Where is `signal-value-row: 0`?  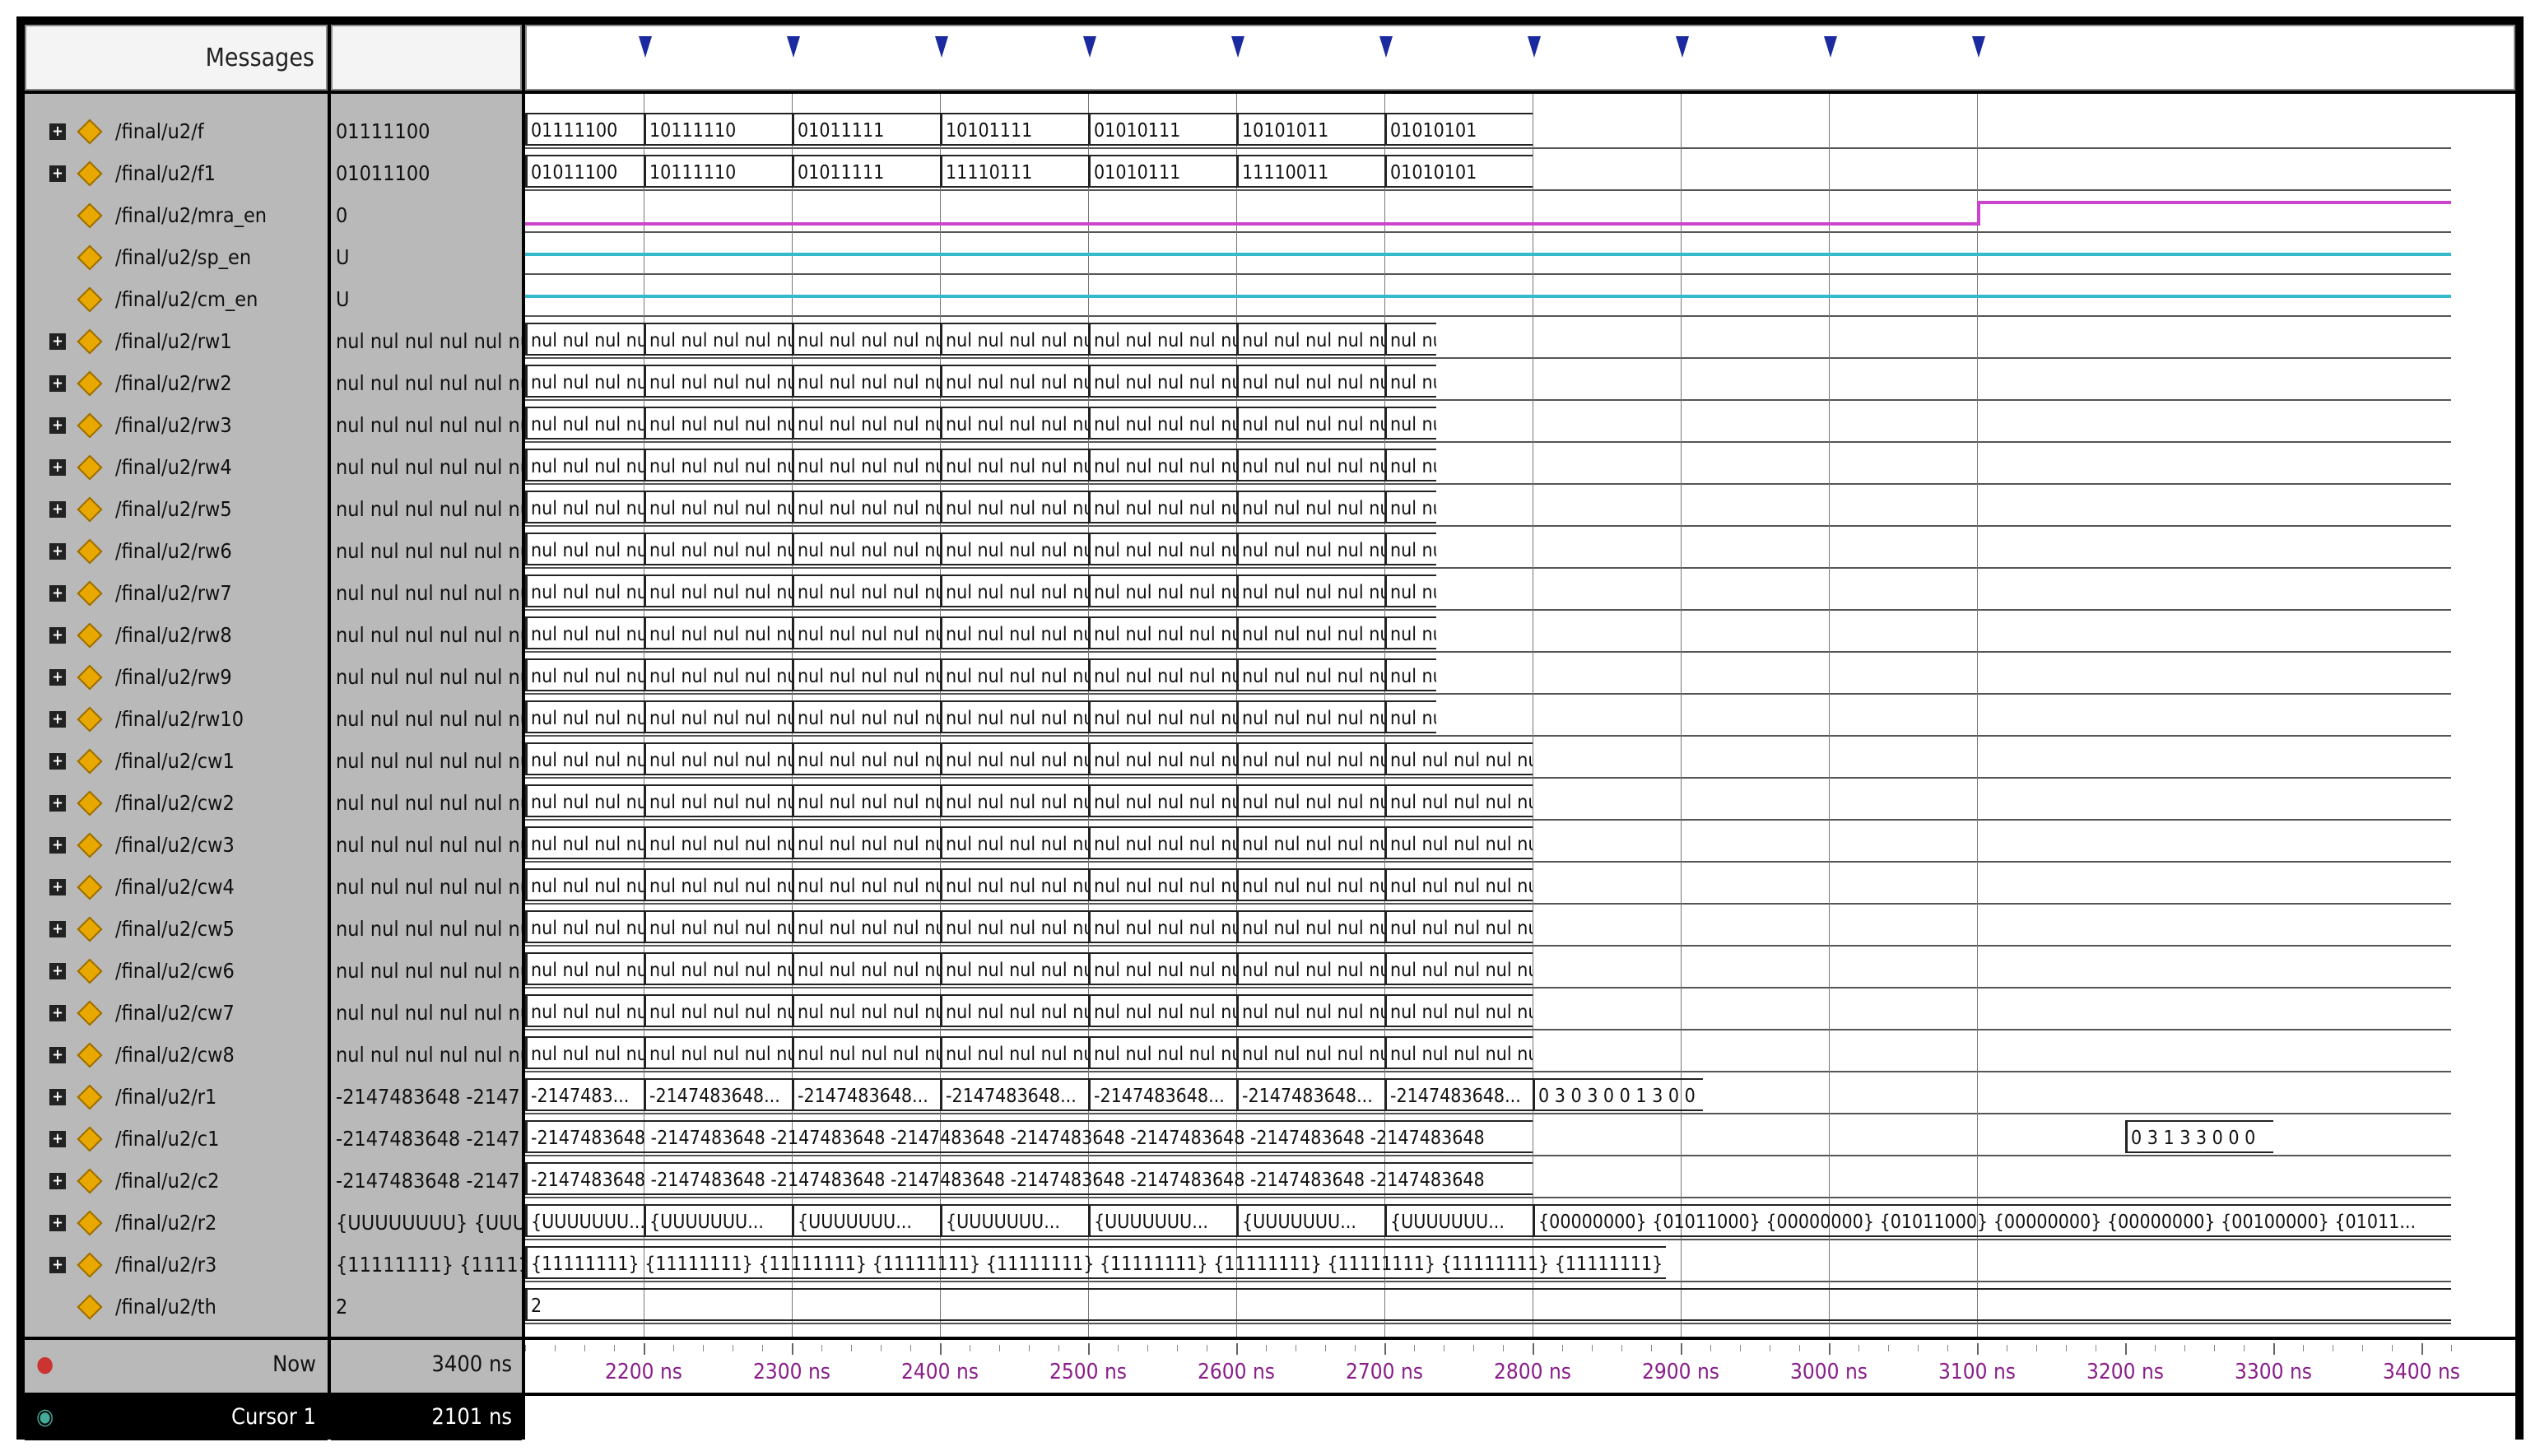 signal-value-row: 0 is located at coordinates (427, 215).